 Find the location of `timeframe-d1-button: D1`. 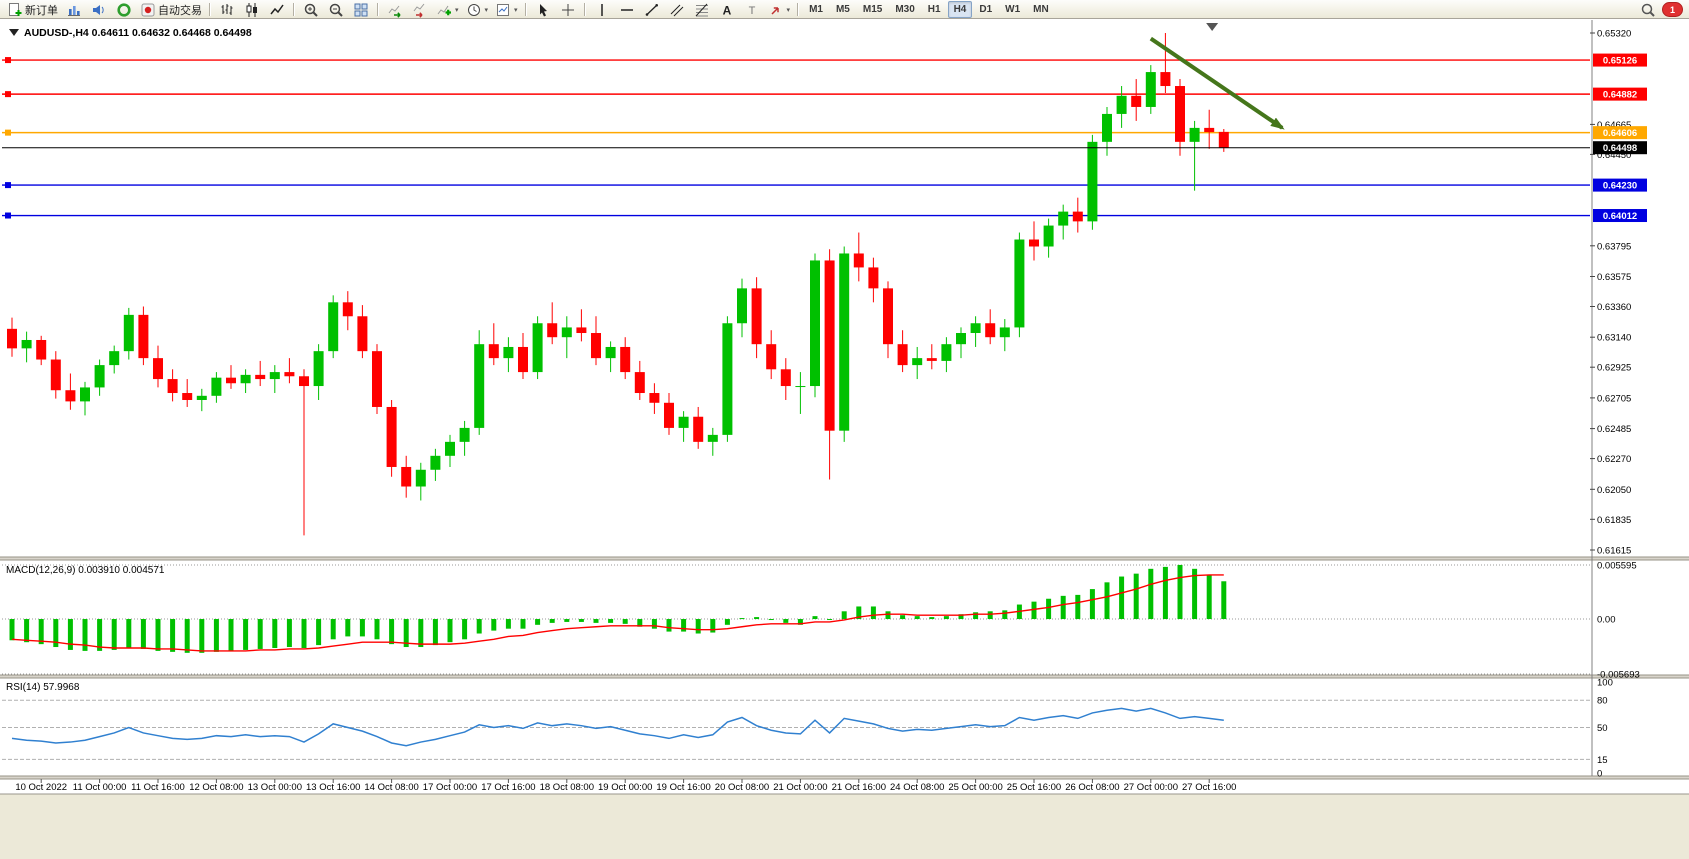

timeframe-d1-button: D1 is located at coordinates (986, 9).